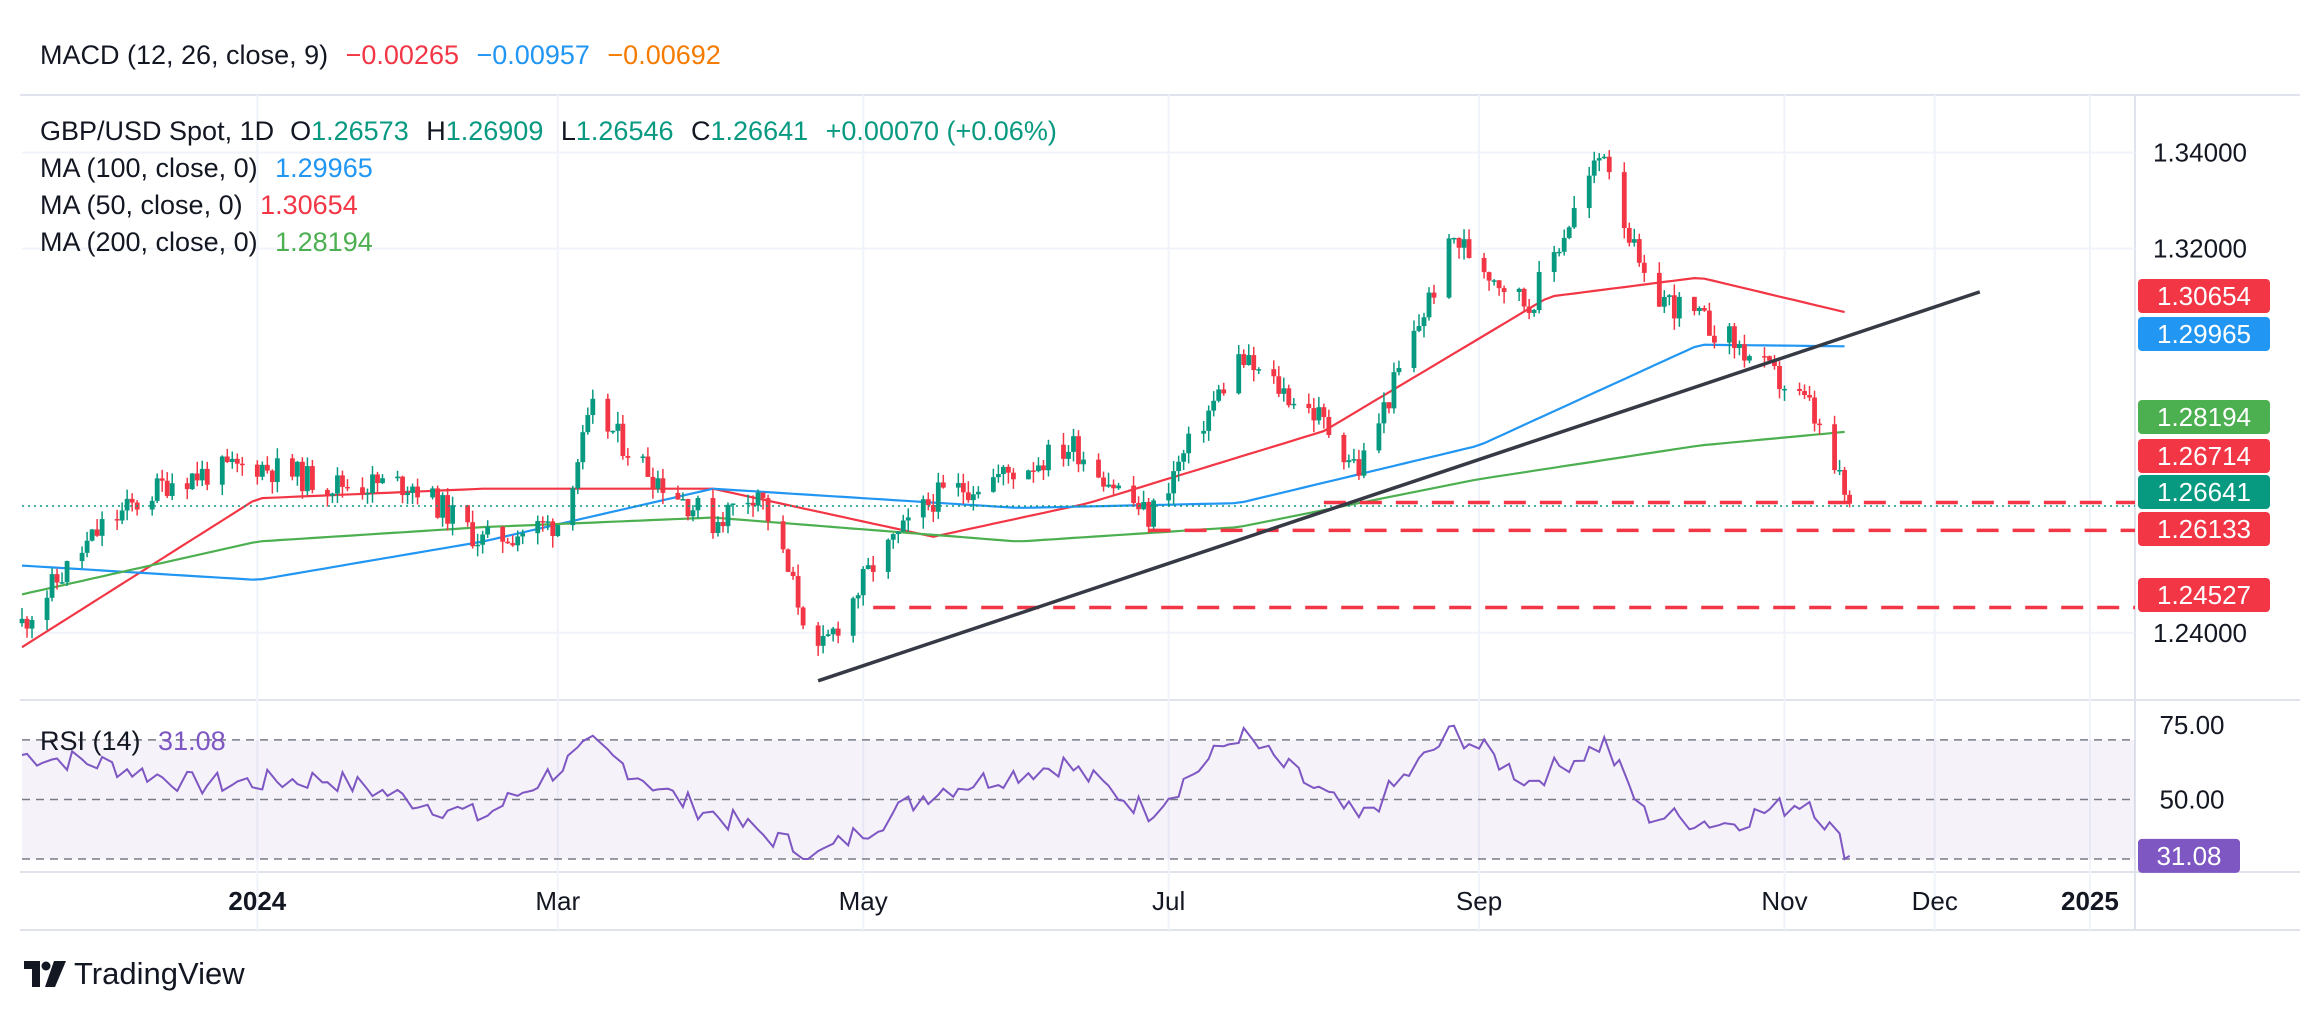 The height and width of the screenshot is (1009, 2320). I want to click on time-tick-label: 2024, so click(257, 901).